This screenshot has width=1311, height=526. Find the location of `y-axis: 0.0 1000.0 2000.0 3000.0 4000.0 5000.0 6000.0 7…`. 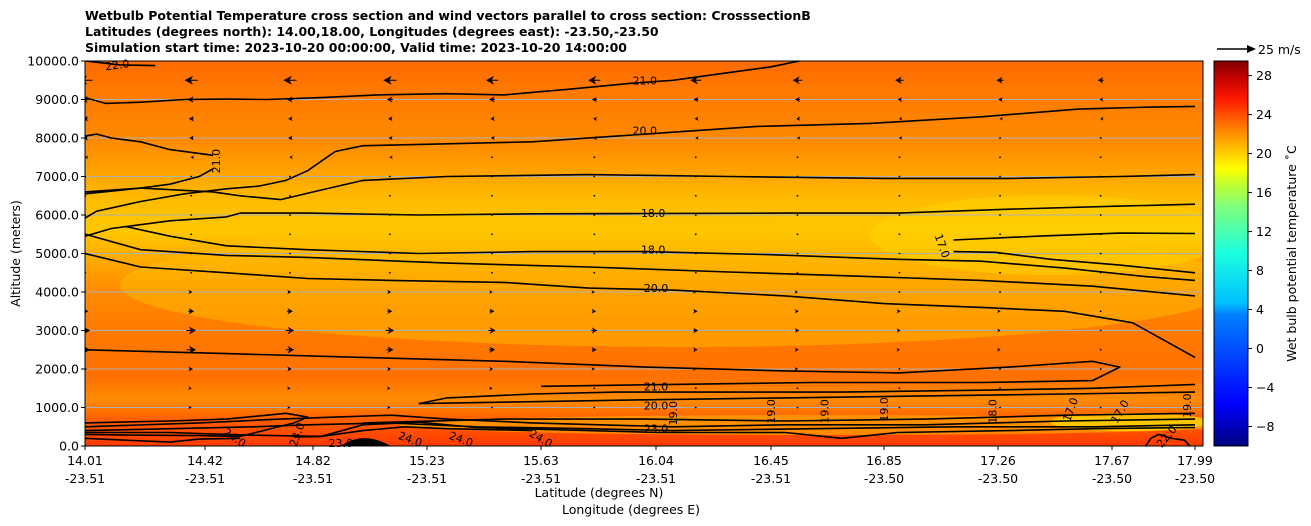

y-axis: 0.0 1000.0 2000.0 3000.0 4000.0 5000.0 6000.0 7… is located at coordinates (56, 254).